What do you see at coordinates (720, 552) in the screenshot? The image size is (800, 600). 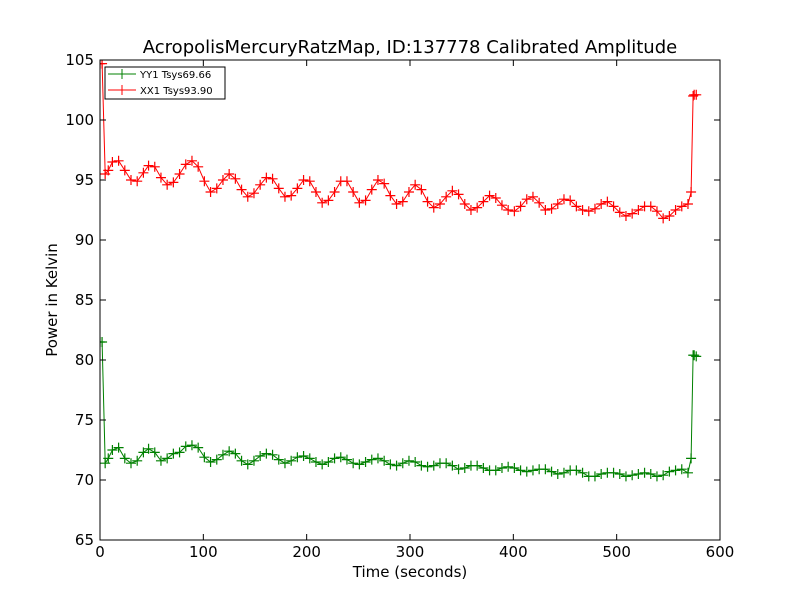 I see `x-tick-label: 600` at bounding box center [720, 552].